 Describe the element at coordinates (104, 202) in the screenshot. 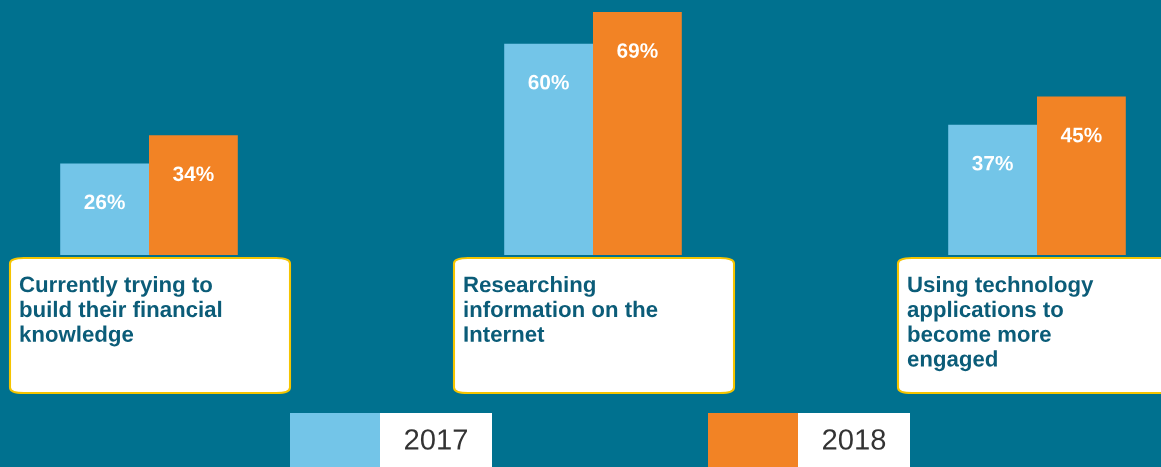

I see `data-label: 26%` at that location.